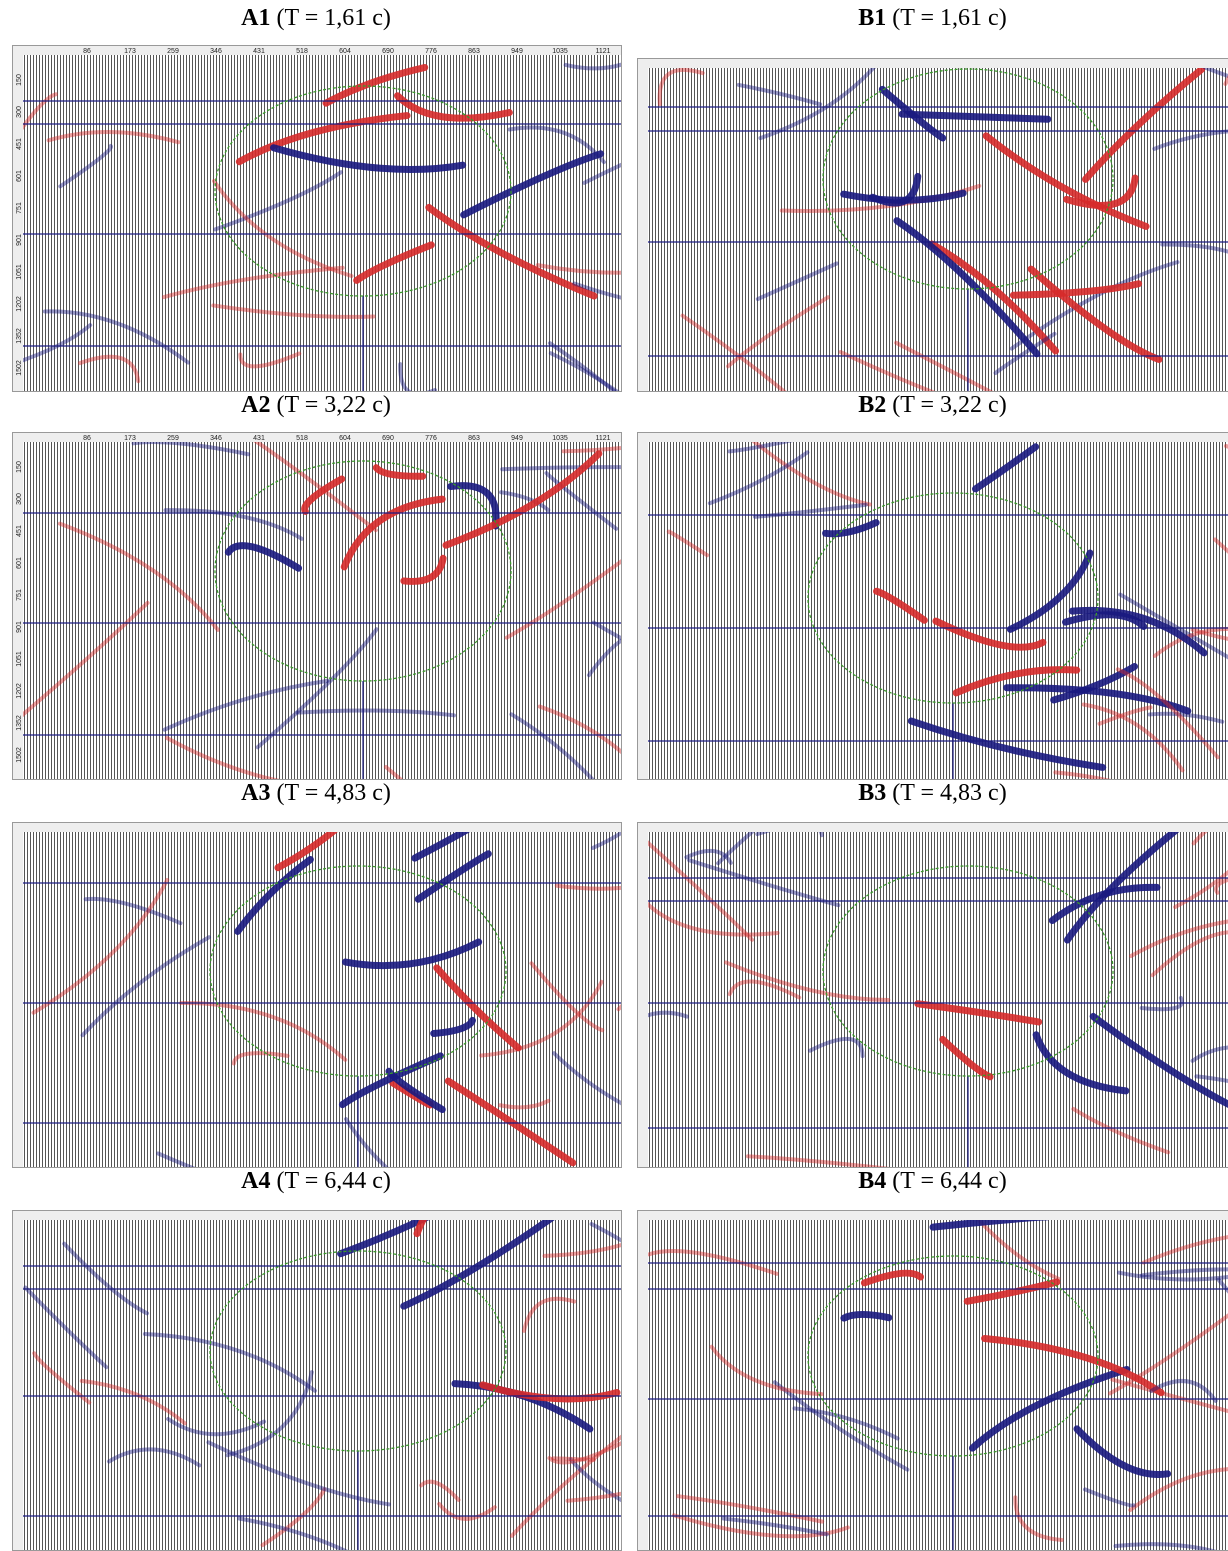 Image resolution: width=1228 pixels, height=1551 pixels. Describe the element at coordinates (255, 1181) in the screenshot. I see `panel-id: A4` at that location.